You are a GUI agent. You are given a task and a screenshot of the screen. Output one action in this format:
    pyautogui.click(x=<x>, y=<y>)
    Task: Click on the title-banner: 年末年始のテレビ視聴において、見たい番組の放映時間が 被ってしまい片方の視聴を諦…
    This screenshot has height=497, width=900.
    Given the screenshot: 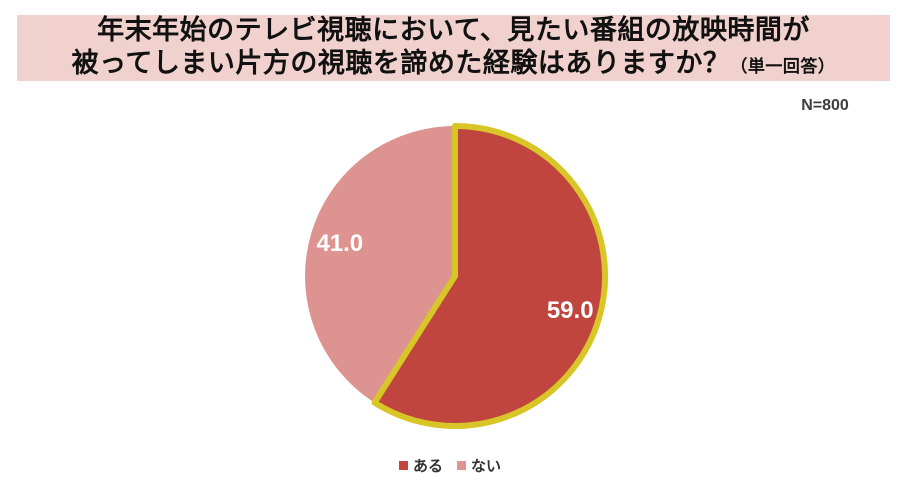 What is the action you would take?
    pyautogui.click(x=453, y=48)
    